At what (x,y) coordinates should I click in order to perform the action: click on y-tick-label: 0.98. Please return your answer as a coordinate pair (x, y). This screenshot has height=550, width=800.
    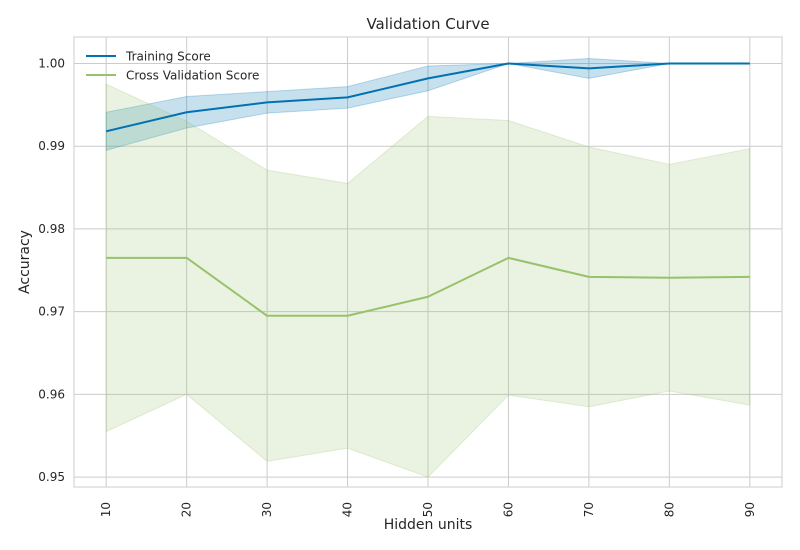
    Looking at the image, I should click on (51, 229).